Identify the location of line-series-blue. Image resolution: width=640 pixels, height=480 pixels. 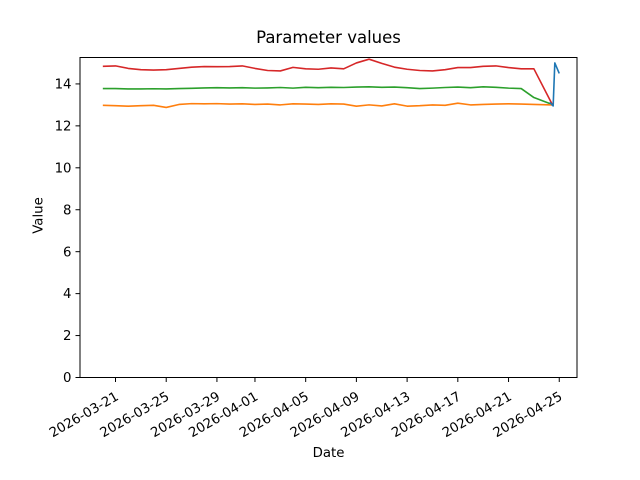
(554, 84).